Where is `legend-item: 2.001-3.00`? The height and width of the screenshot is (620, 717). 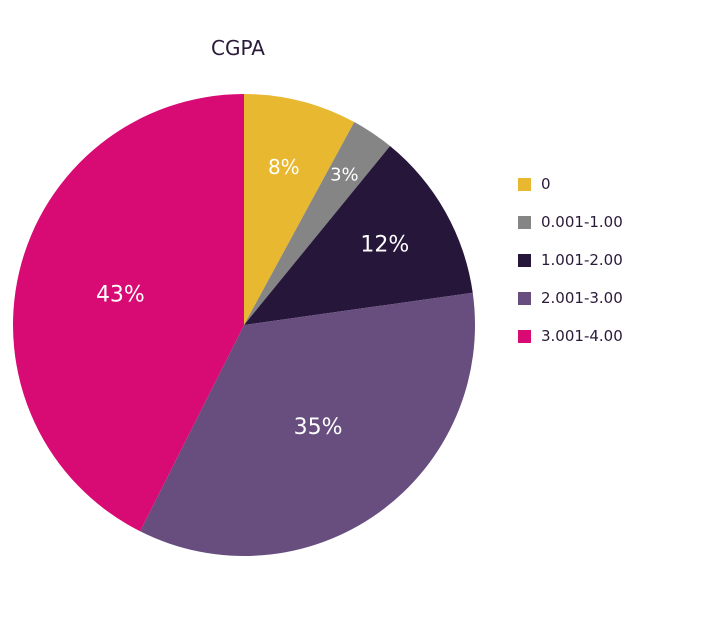
legend-item: 2.001-3.00 is located at coordinates (570, 298).